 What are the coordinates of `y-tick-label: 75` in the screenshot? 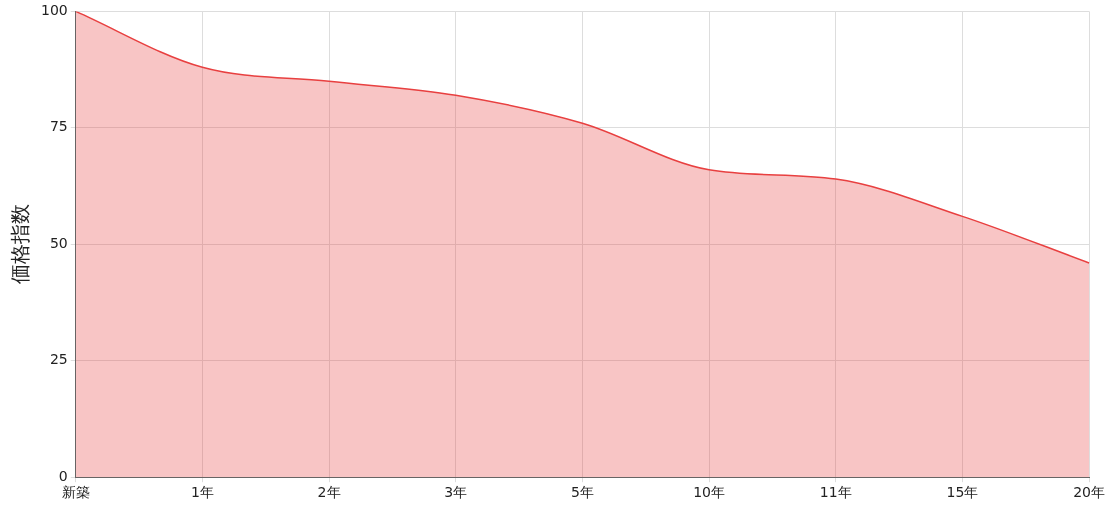 It's located at (58, 126).